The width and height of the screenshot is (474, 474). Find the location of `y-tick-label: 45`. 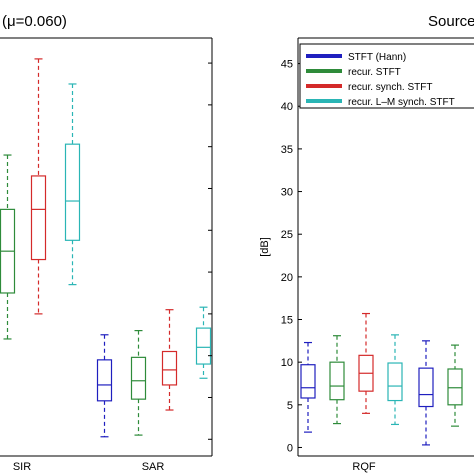

y-tick-label: 45 is located at coordinates (287, 65).